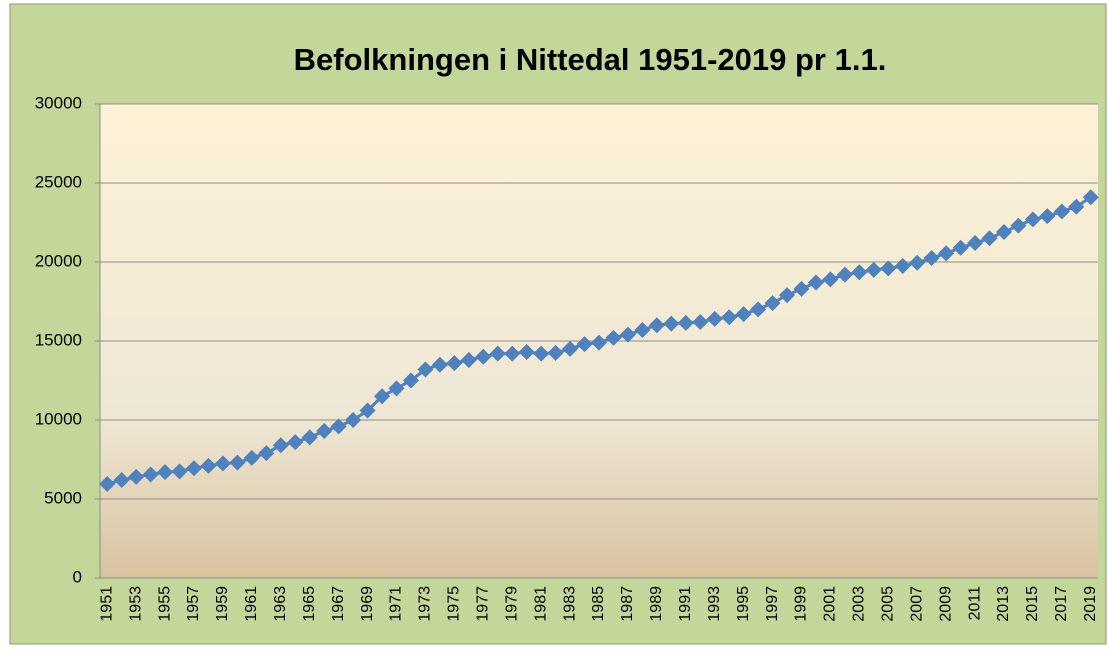 The width and height of the screenshot is (1108, 652). Describe the element at coordinates (251, 604) in the screenshot. I see `x-tick-label: 1961` at that location.